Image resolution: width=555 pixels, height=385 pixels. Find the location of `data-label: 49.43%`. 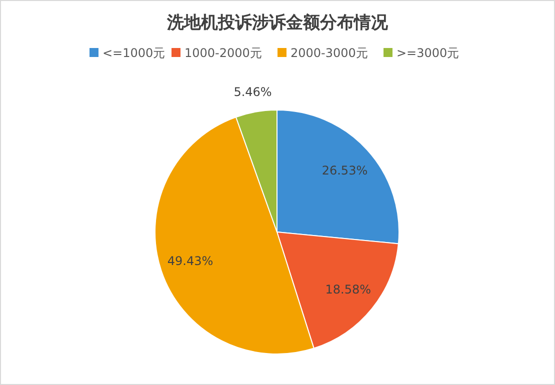

data-label: 49.43% is located at coordinates (190, 261).